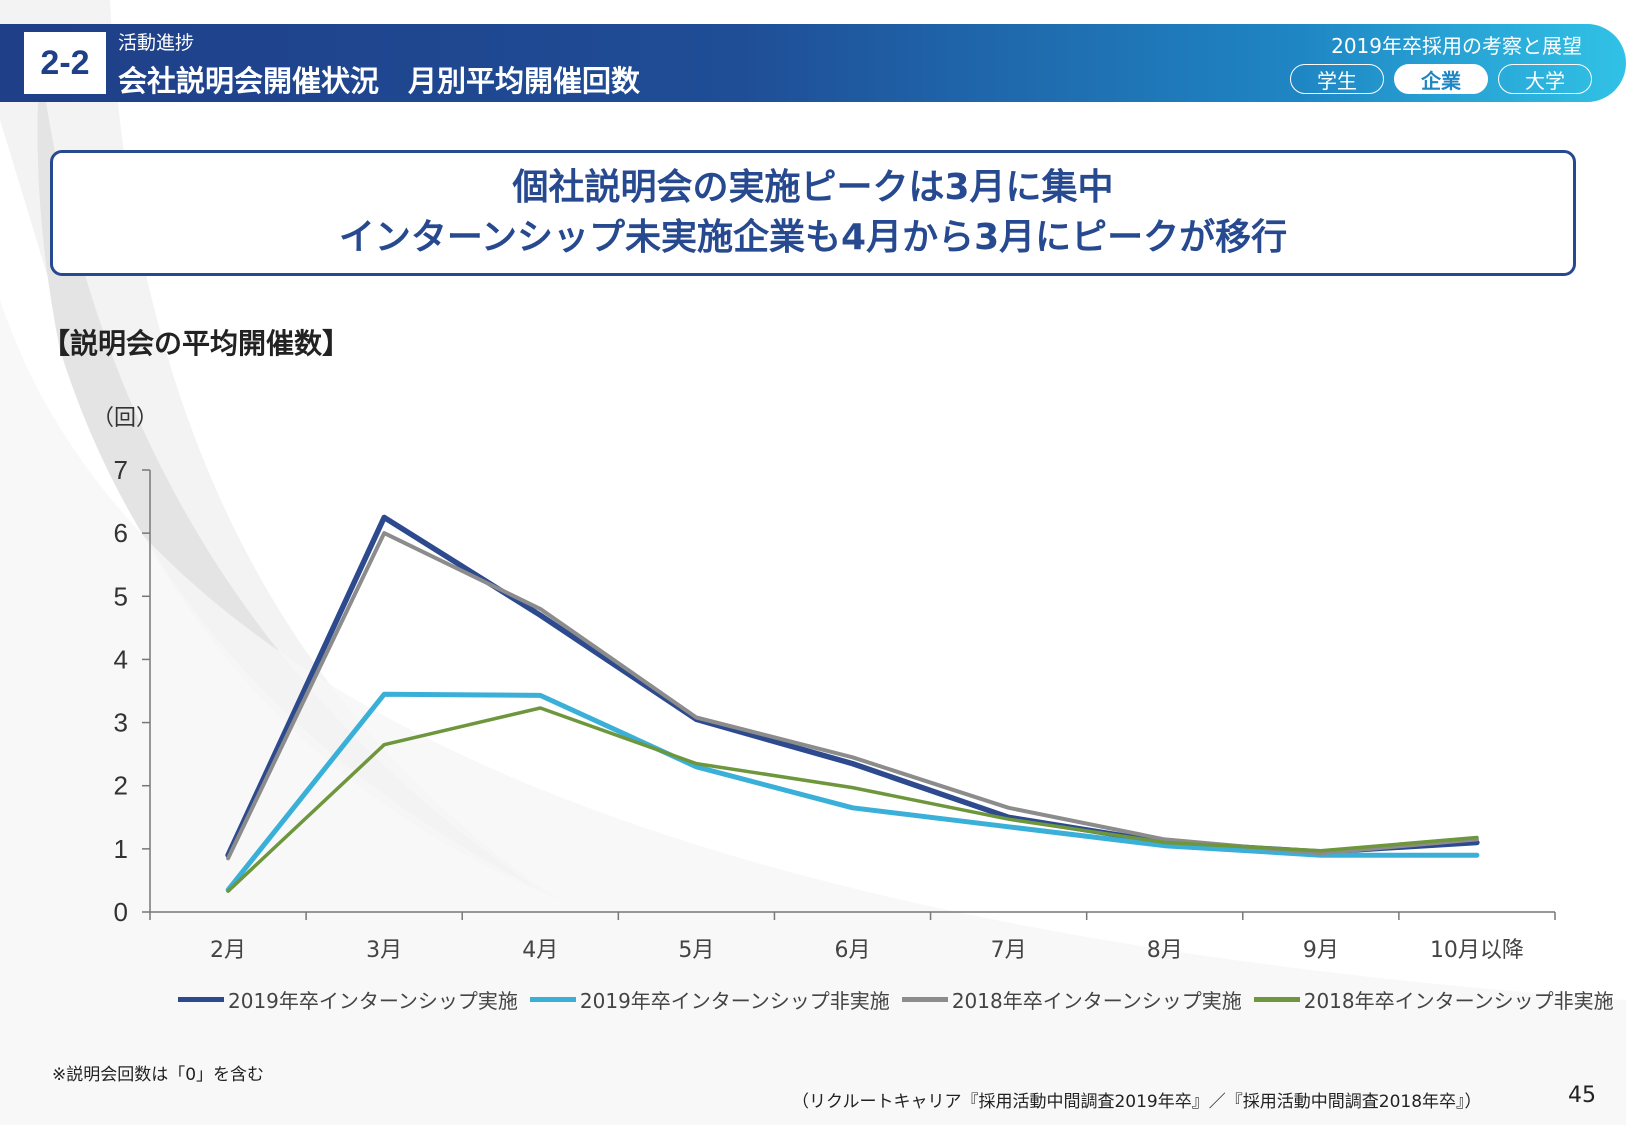 Image resolution: width=1626 pixels, height=1125 pixels. I want to click on header-band, so click(813, 63).